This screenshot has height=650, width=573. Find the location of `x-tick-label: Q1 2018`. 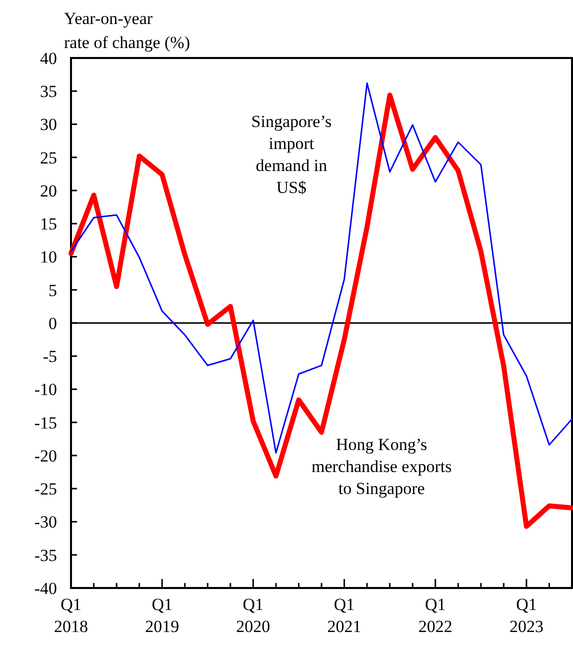

x-tick-label: Q1 2018 is located at coordinates (71, 615).